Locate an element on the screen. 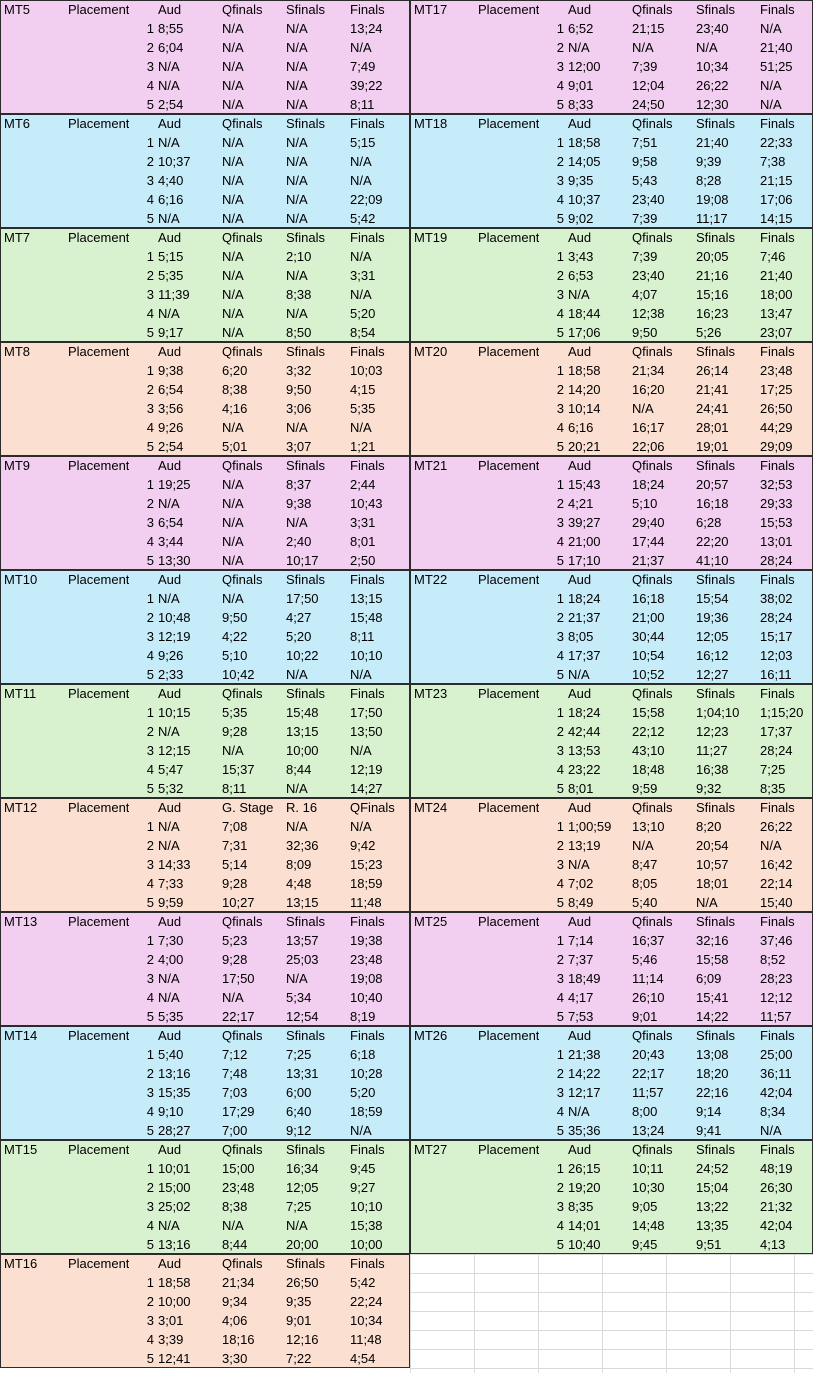 This screenshot has height=1373, width=813. time-cell: 13;24 is located at coordinates (648, 1130).